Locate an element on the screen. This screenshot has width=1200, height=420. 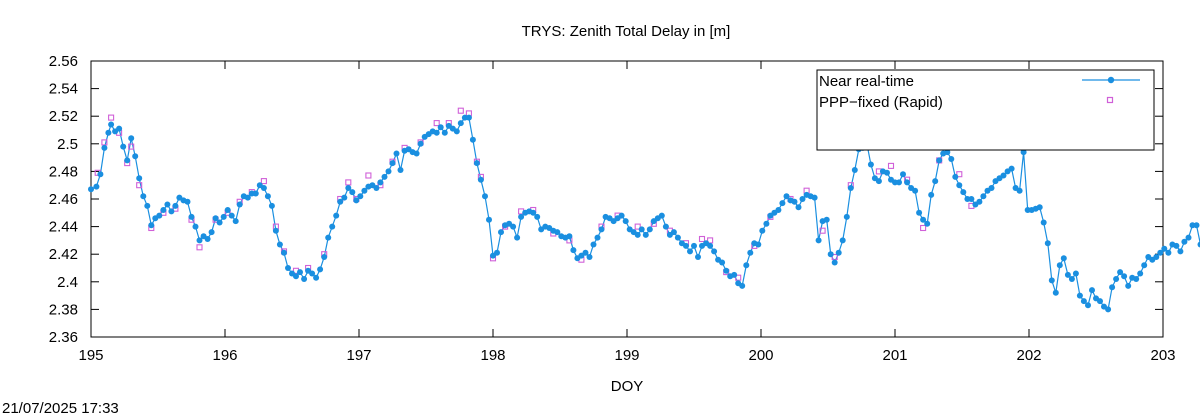
x-tick-label: 197 is located at coordinates (358, 355).